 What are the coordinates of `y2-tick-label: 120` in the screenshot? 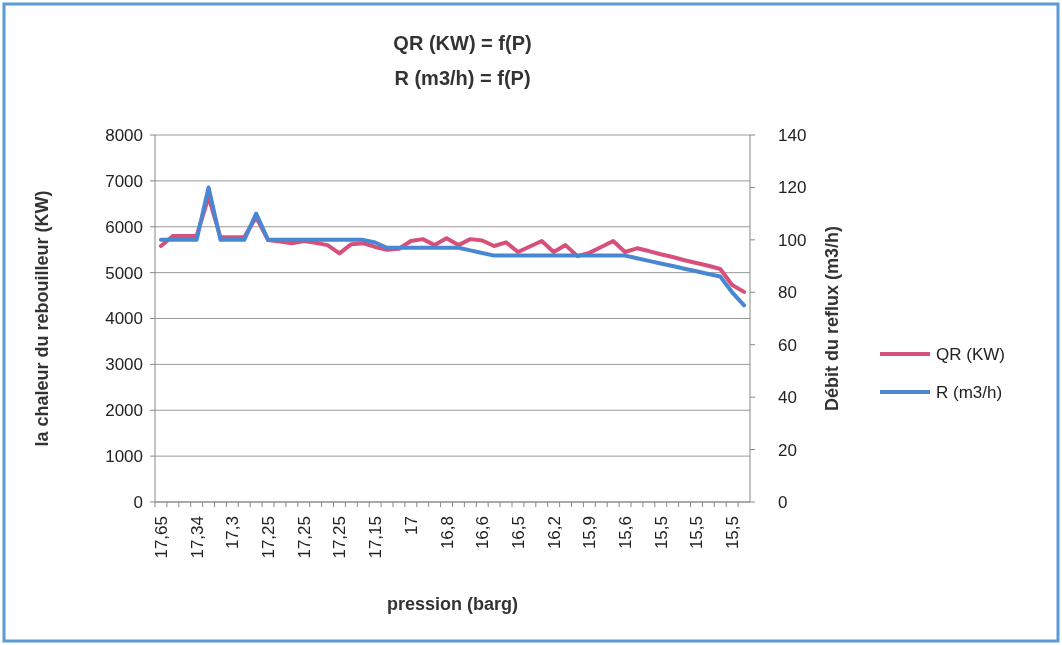 It's located at (792, 188).